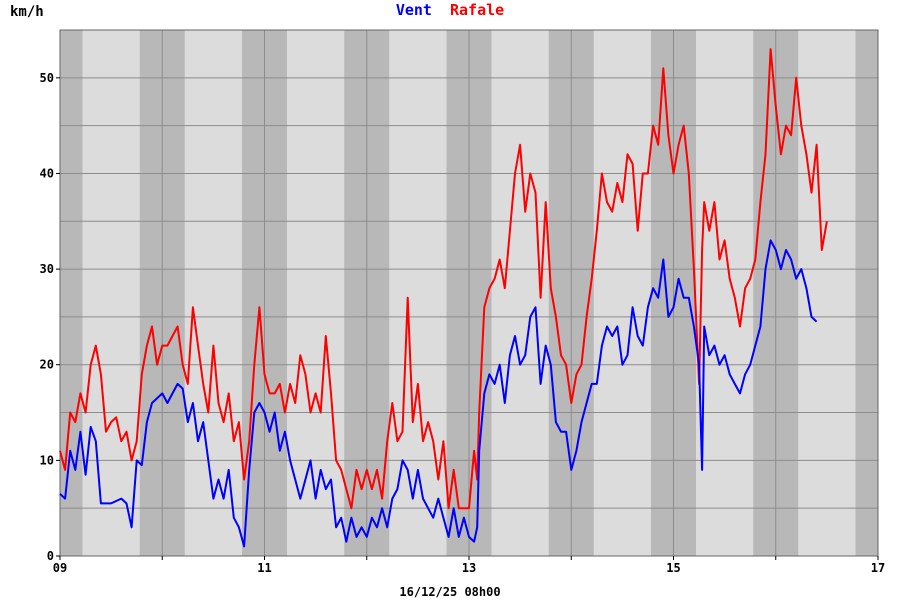 Image resolution: width=900 pixels, height=600 pixels. What do you see at coordinates (47, 365) in the screenshot?
I see `y-tick-label: 20` at bounding box center [47, 365].